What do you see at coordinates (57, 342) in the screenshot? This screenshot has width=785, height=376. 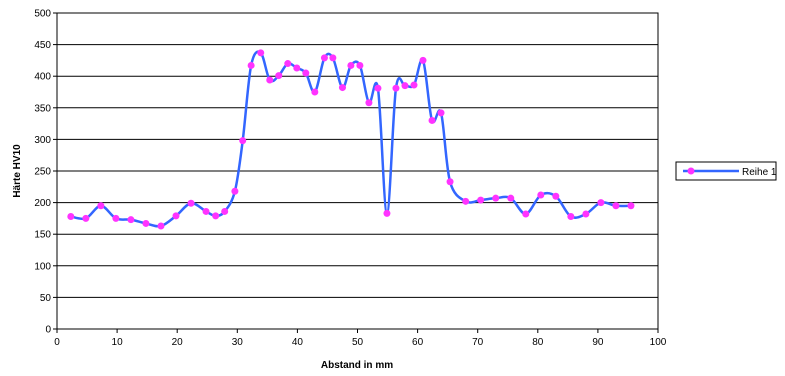 I see `x-tick-label: 0` at bounding box center [57, 342].